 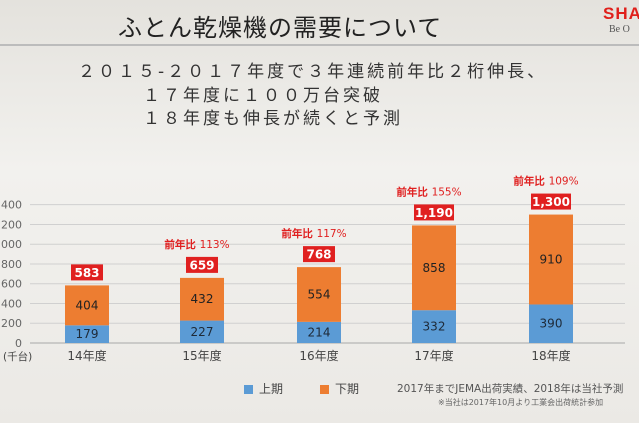 What do you see at coordinates (17, 356) in the screenshot?
I see `unit-label: (千台)` at bounding box center [17, 356].